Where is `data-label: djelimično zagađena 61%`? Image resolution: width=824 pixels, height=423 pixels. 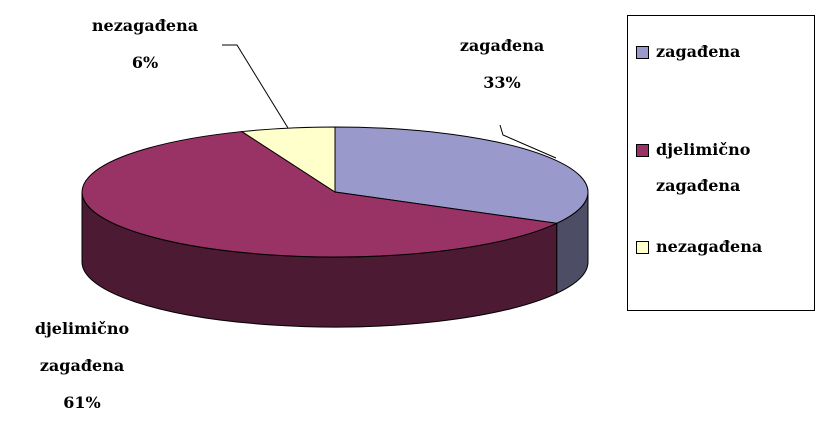
data-label: djelimično zagađena 61% is located at coordinates (82, 365).